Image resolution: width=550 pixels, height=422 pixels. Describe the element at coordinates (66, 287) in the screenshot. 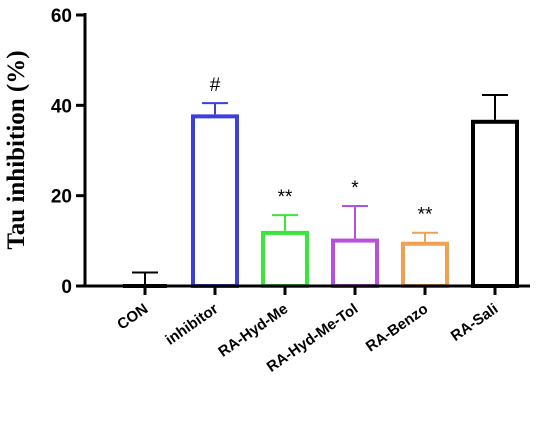

I see `y-tick-label: 0` at that location.